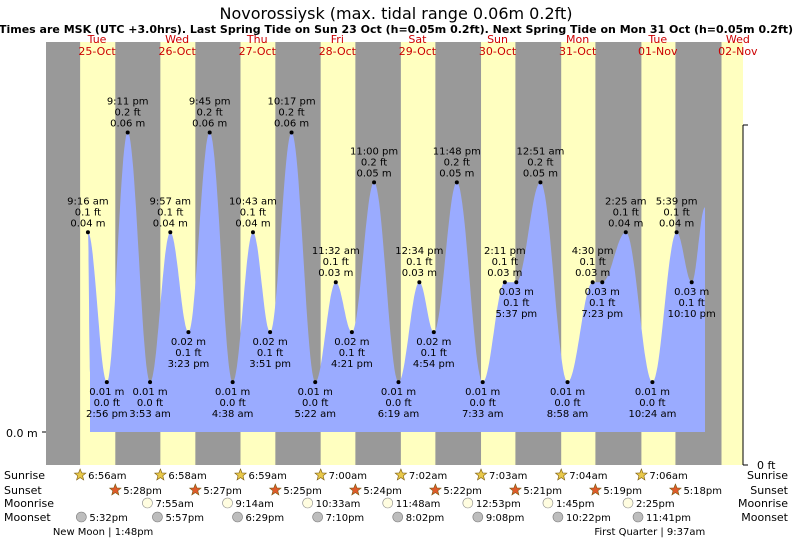 The height and width of the screenshot is (539, 793). Describe the element at coordinates (171, 201) in the screenshot. I see `tide-time-label: 9:57 am` at that location.